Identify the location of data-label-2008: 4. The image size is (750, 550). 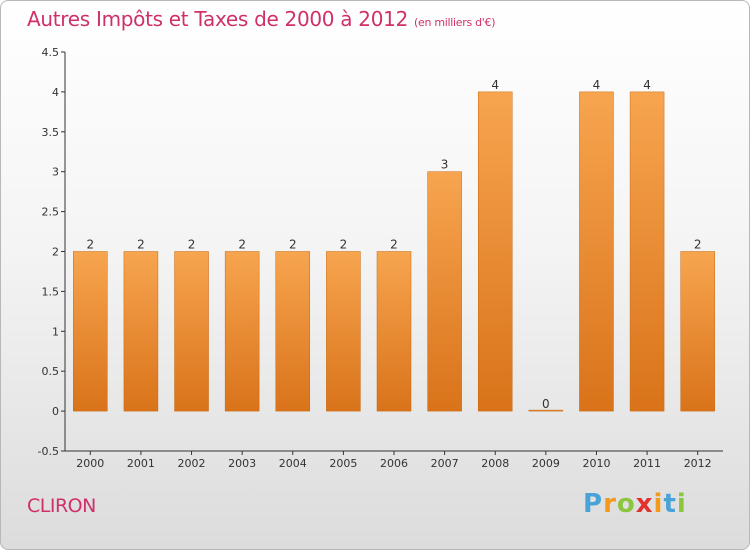
(495, 85).